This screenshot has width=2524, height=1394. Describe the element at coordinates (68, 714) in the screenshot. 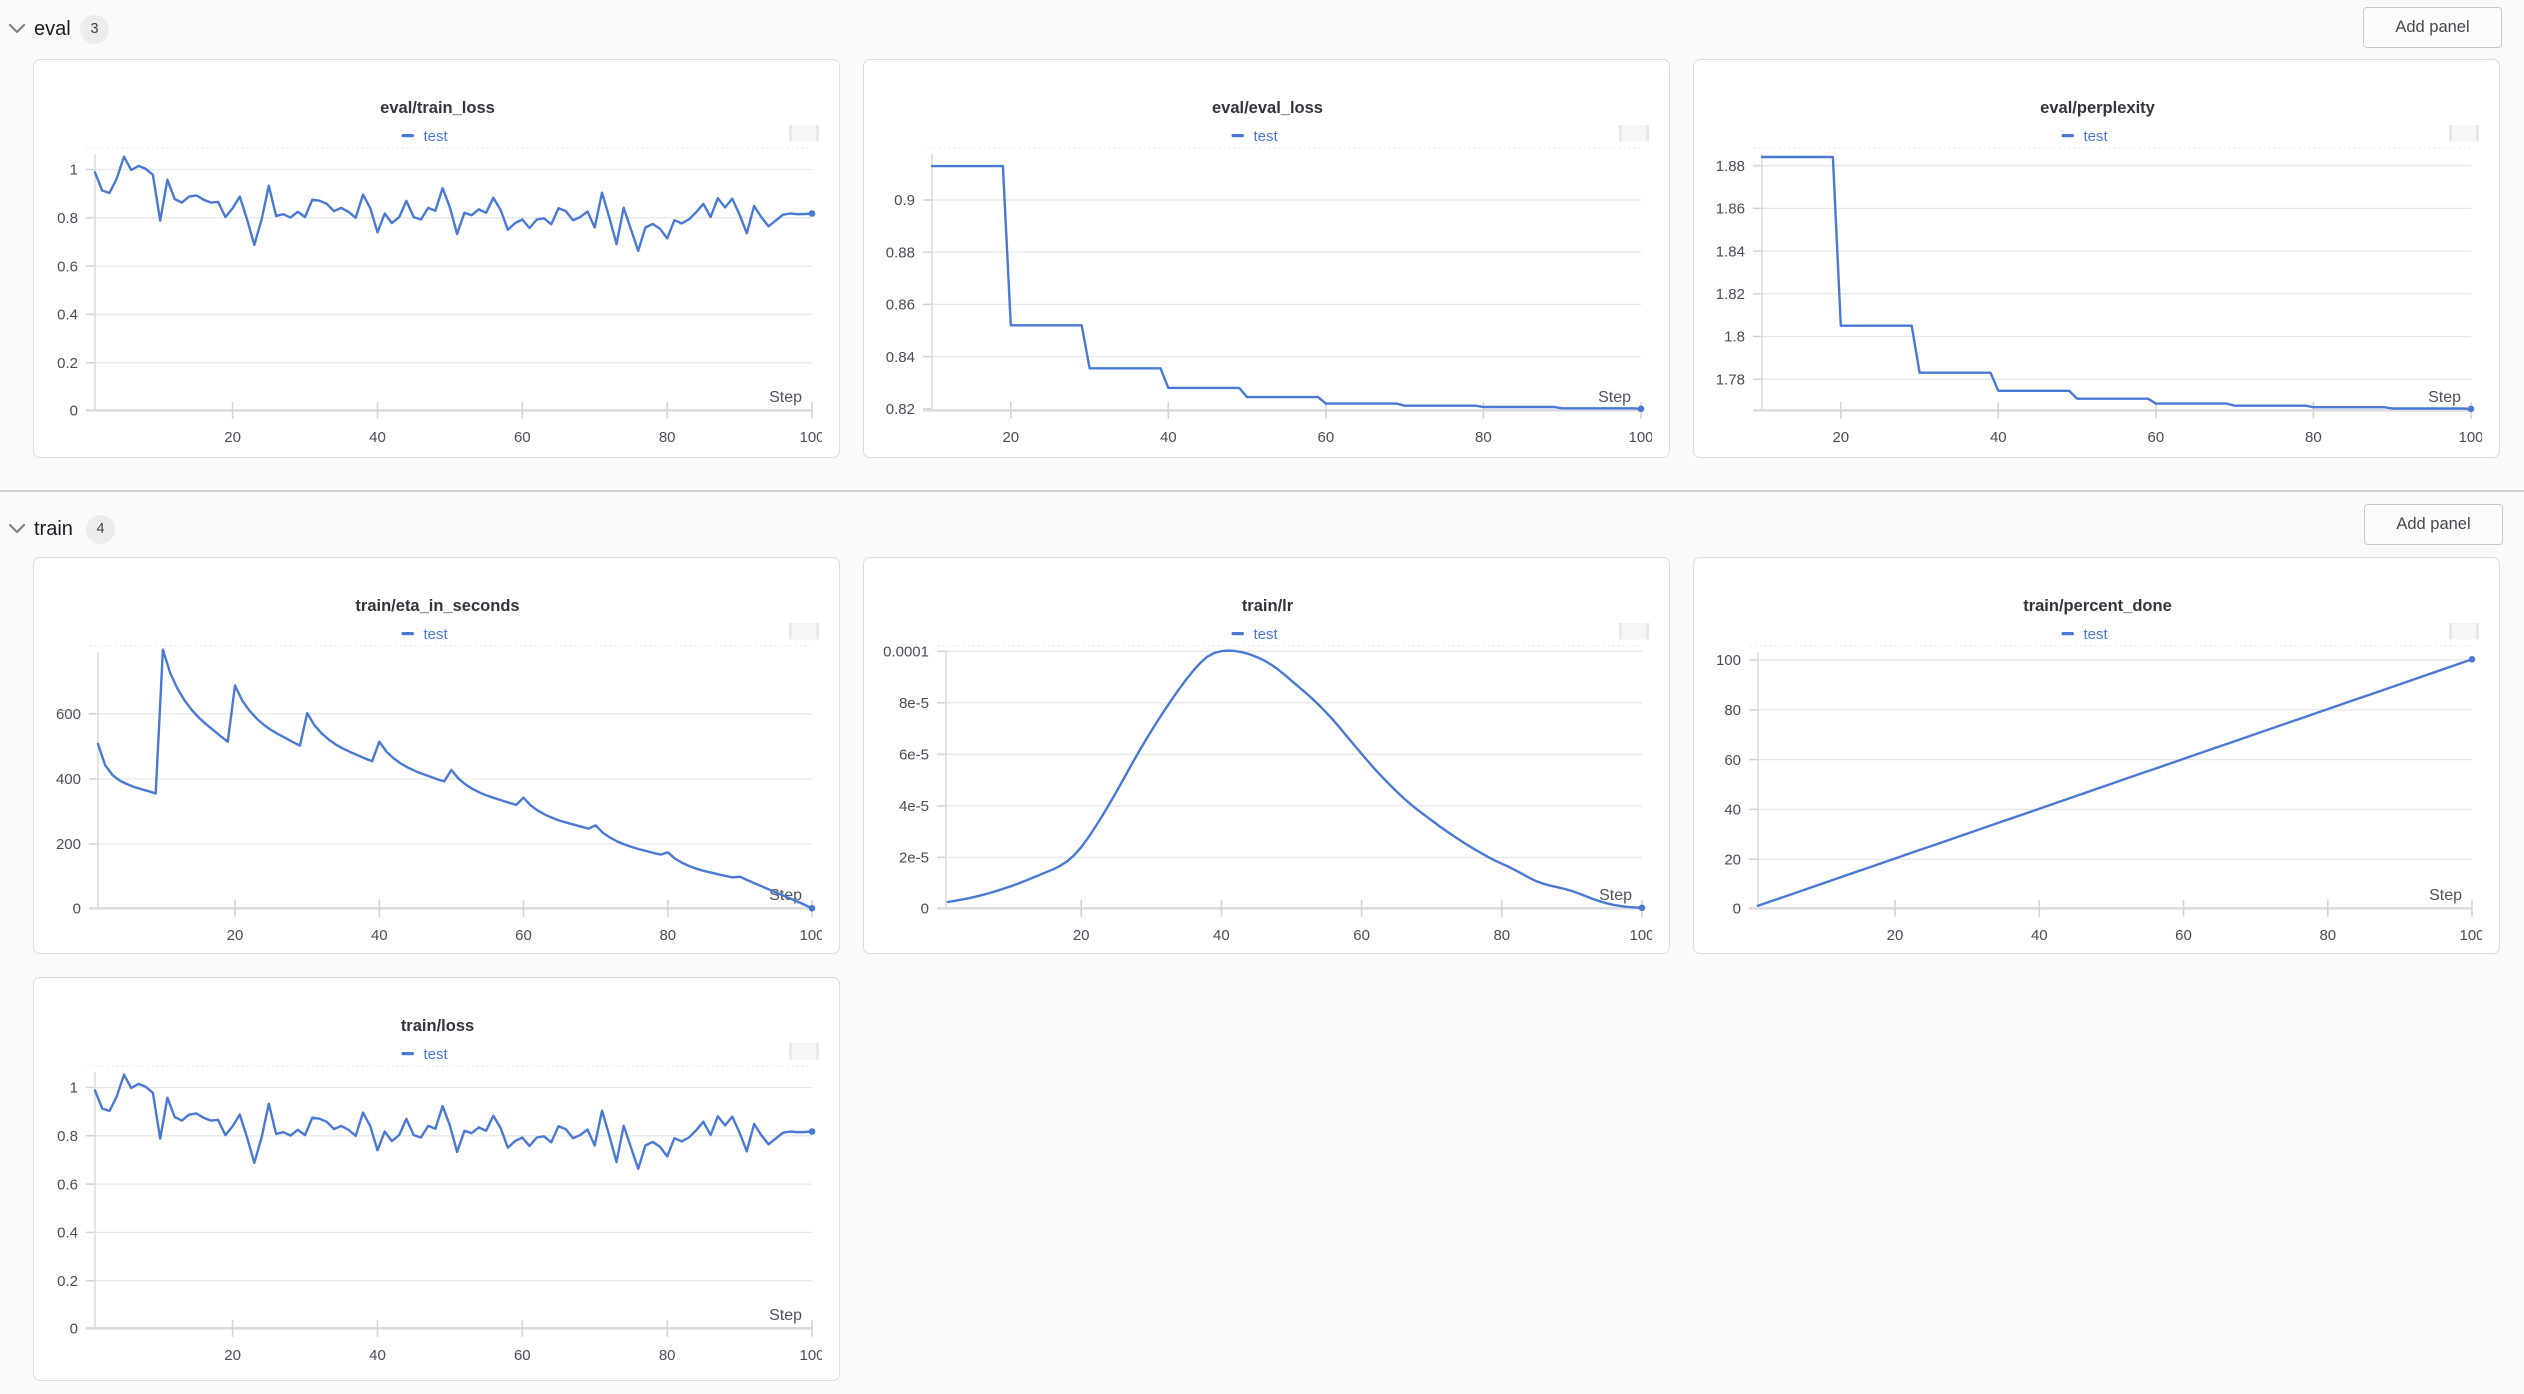

I see `svg-text: 600` at that location.